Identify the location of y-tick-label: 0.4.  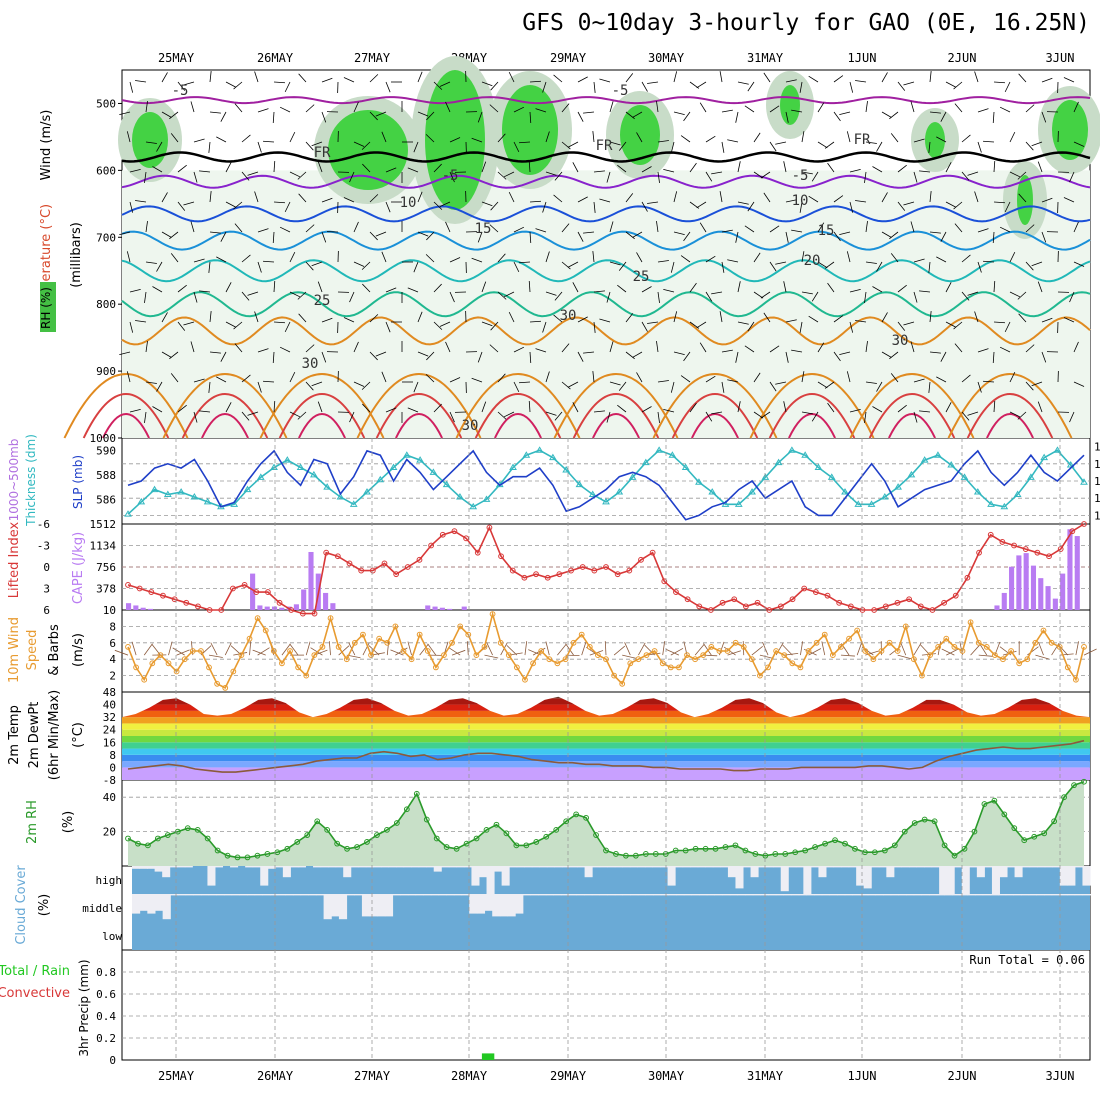
(106, 1016).